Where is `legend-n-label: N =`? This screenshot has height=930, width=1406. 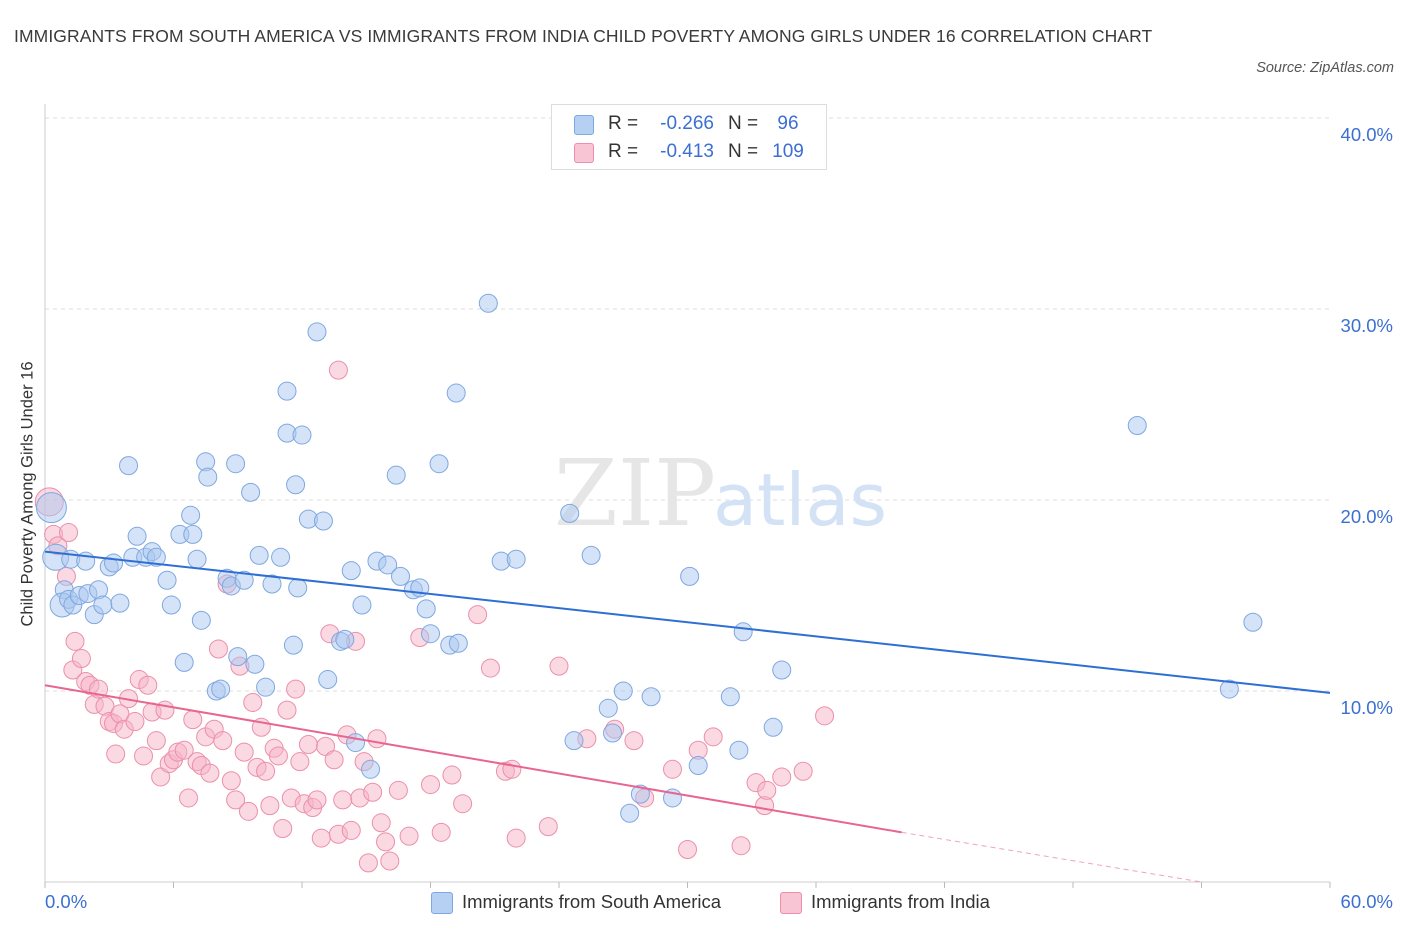 legend-n-label: N = is located at coordinates (743, 151).